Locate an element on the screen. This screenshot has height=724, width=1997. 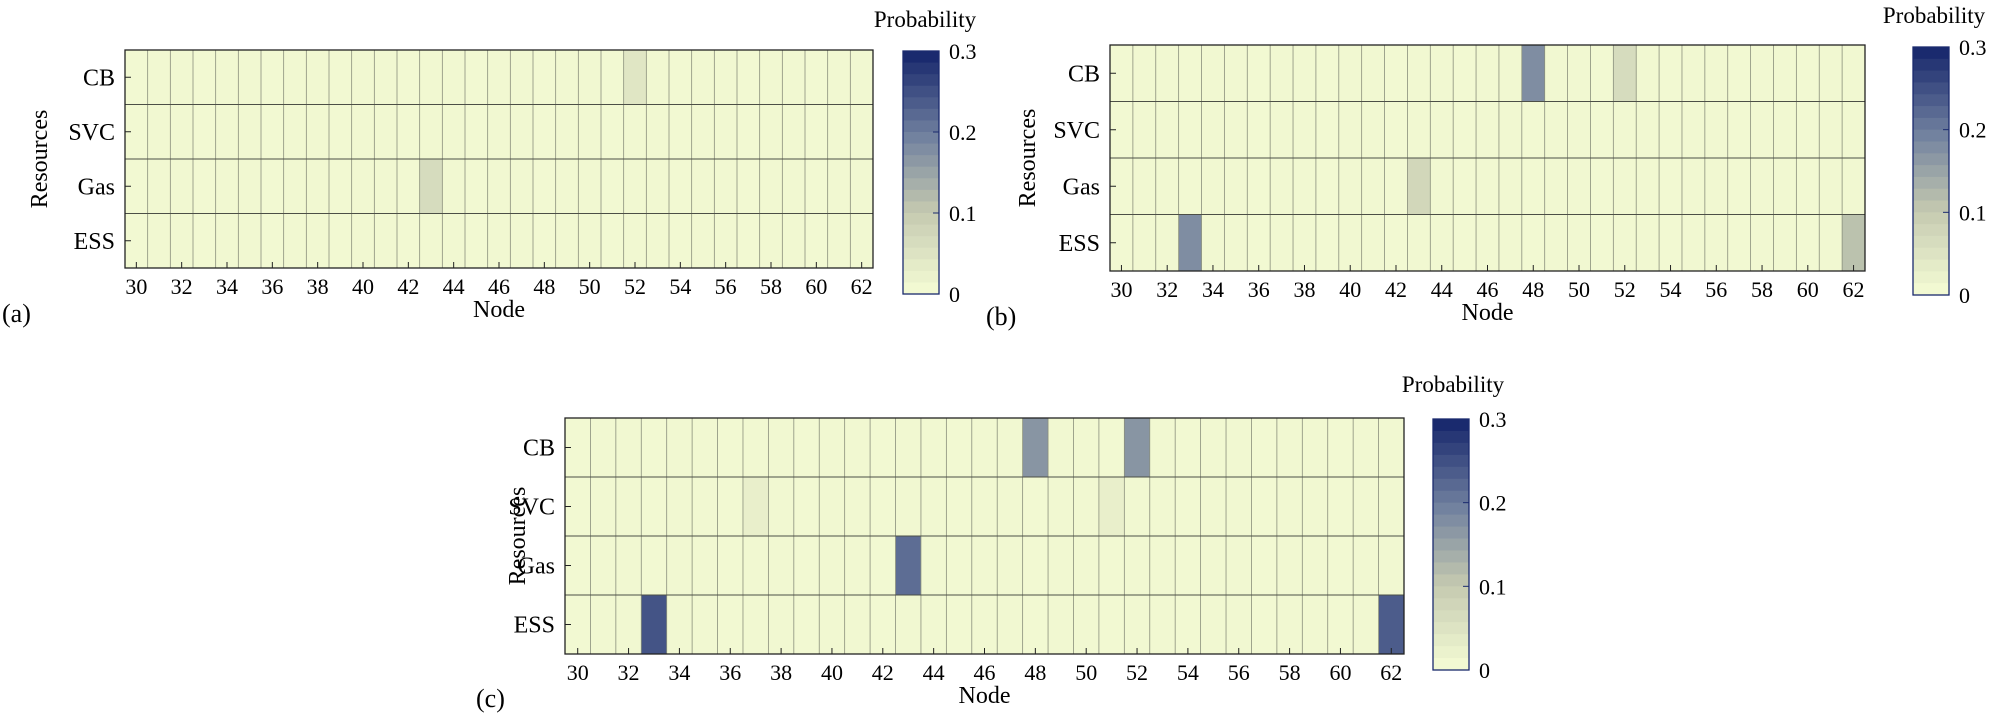
y-tick-label: Gas is located at coordinates (1081, 187).